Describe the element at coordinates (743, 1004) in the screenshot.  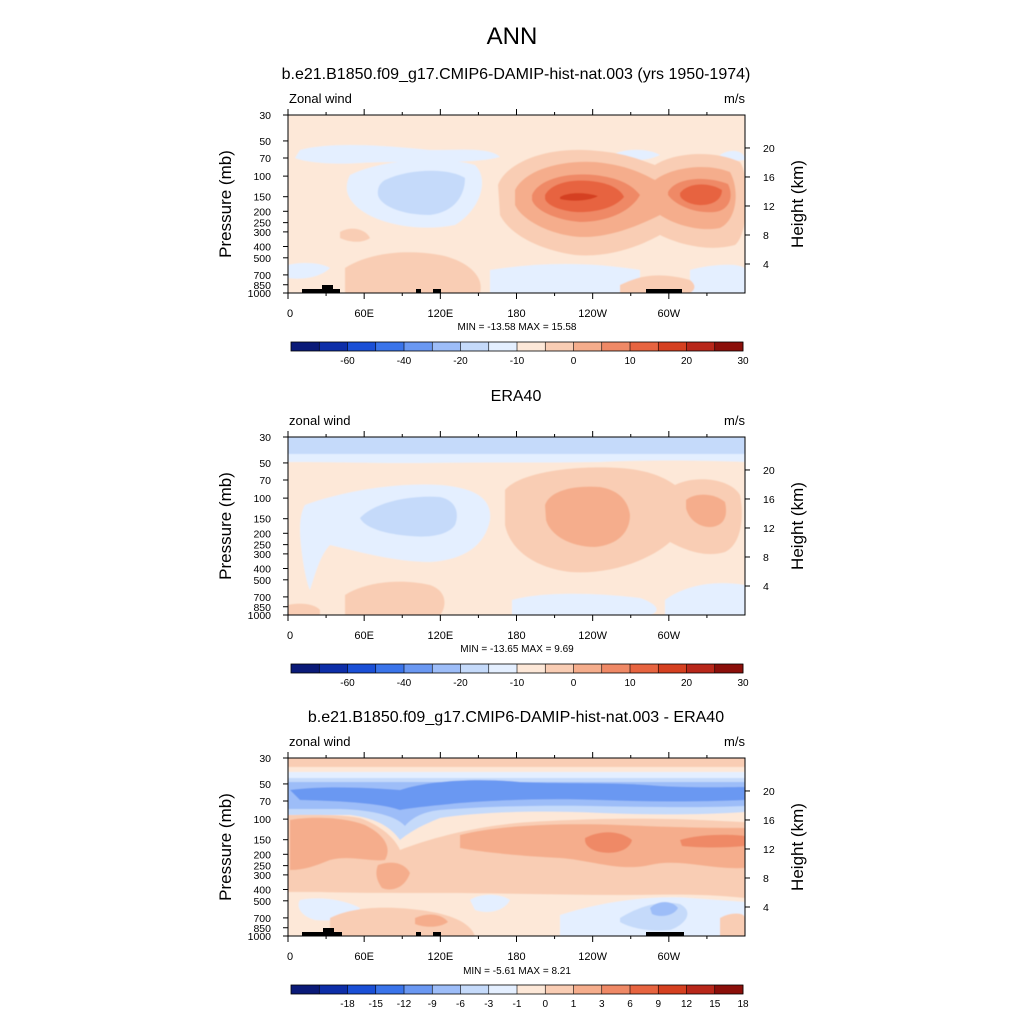
I see `colorbar-label: 18` at that location.